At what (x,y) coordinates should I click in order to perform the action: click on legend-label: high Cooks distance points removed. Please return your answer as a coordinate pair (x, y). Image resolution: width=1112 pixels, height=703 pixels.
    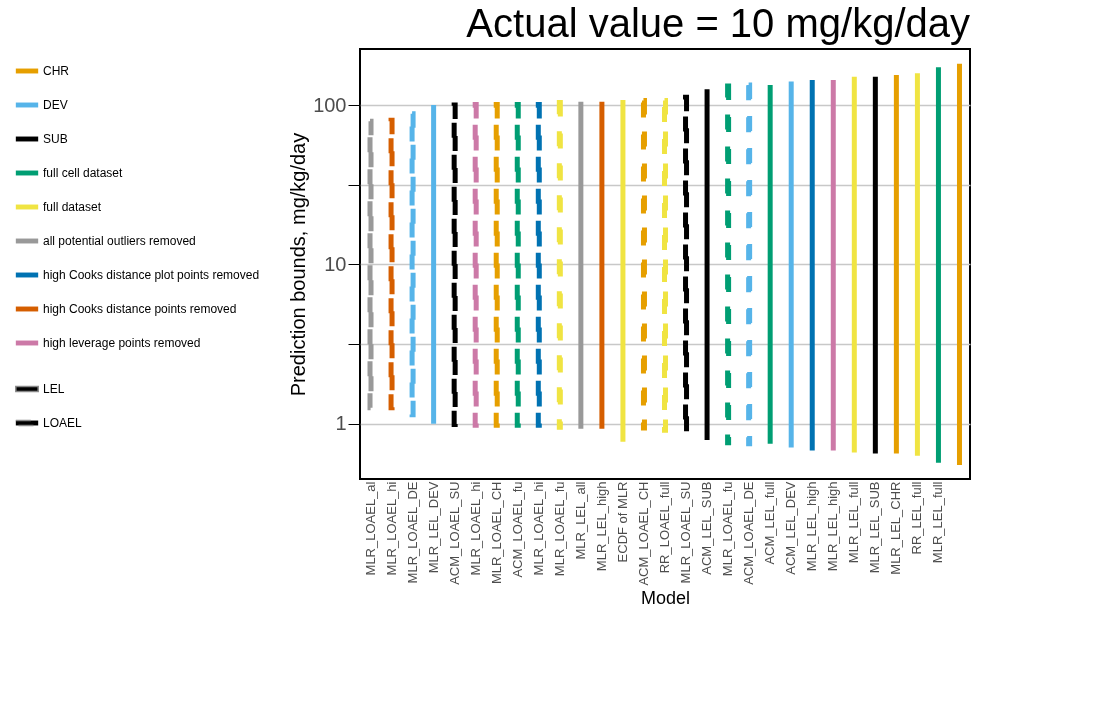
    Looking at the image, I should click on (140, 309).